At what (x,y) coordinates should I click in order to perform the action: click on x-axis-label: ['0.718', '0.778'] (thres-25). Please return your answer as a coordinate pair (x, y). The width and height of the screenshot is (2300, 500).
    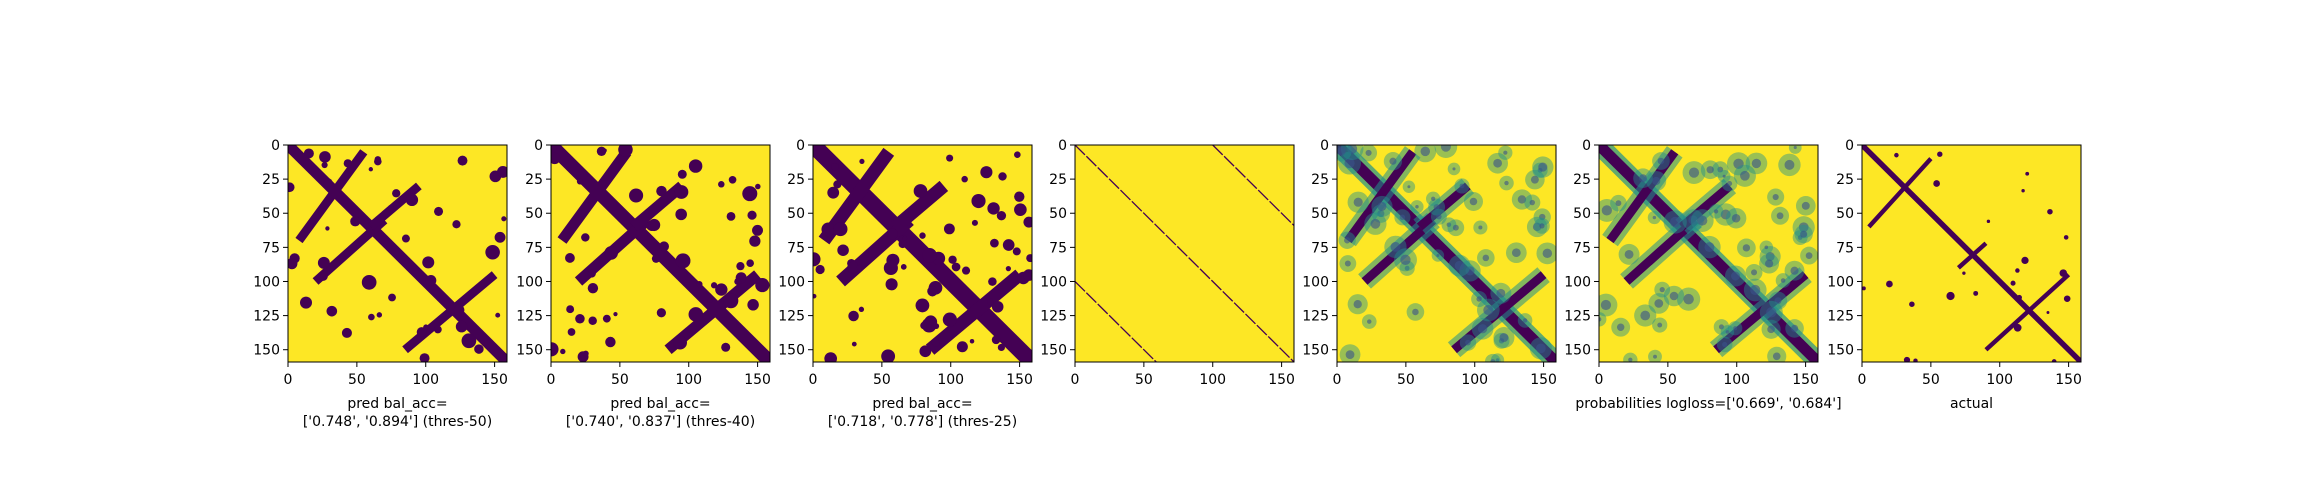
    Looking at the image, I should click on (922, 422).